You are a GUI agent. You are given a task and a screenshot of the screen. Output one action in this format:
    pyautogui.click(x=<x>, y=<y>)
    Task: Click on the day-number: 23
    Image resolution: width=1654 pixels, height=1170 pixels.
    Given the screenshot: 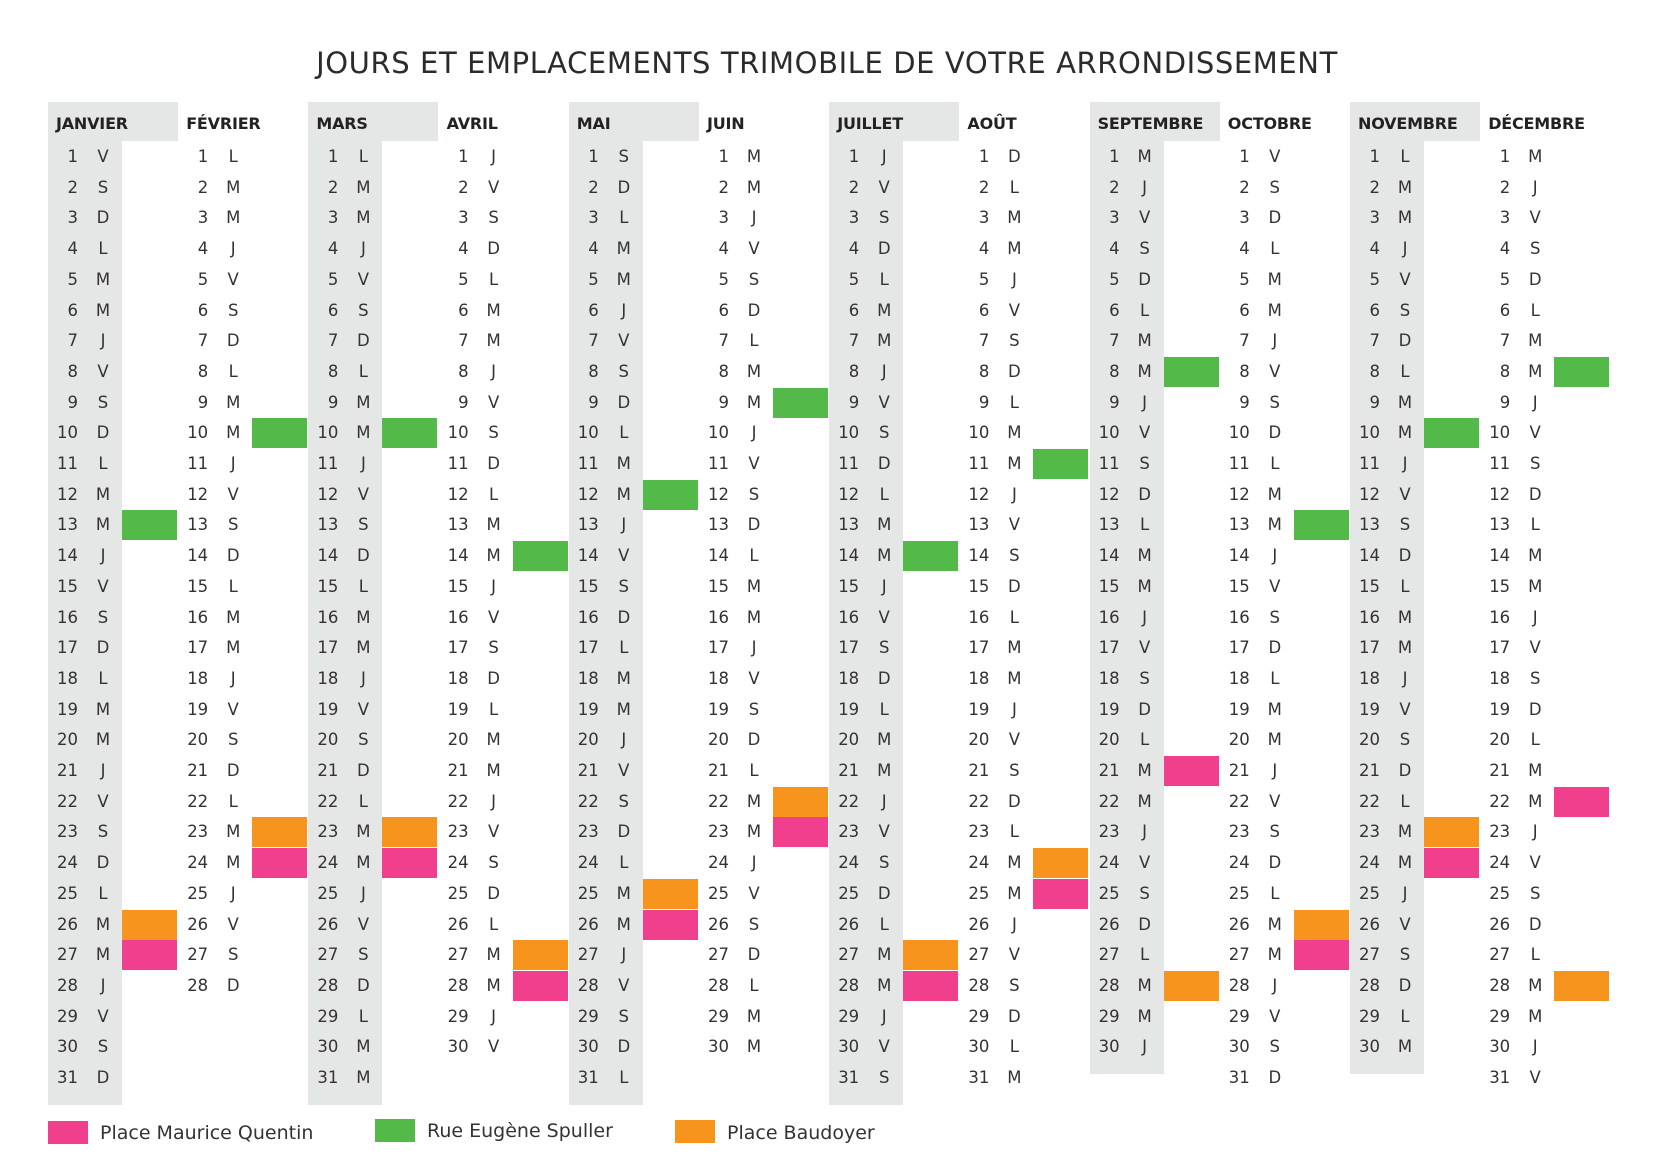 What is the action you would take?
    pyautogui.click(x=458, y=832)
    